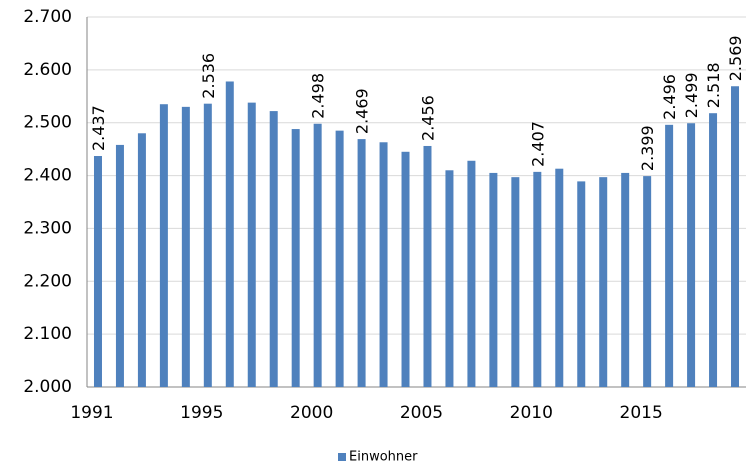  Describe the element at coordinates (47, 387) in the screenshot. I see `y-tick-label: 2.000` at that location.